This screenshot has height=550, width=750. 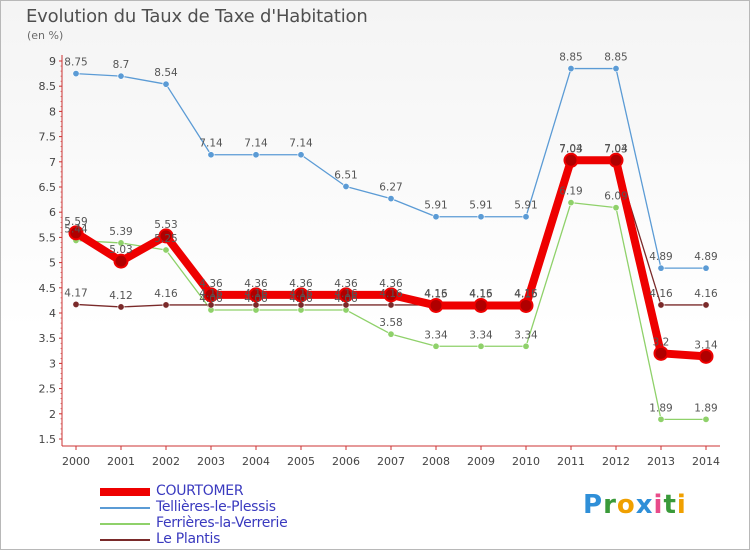 I want to click on y-tick-label: 6, so click(x=52, y=212).